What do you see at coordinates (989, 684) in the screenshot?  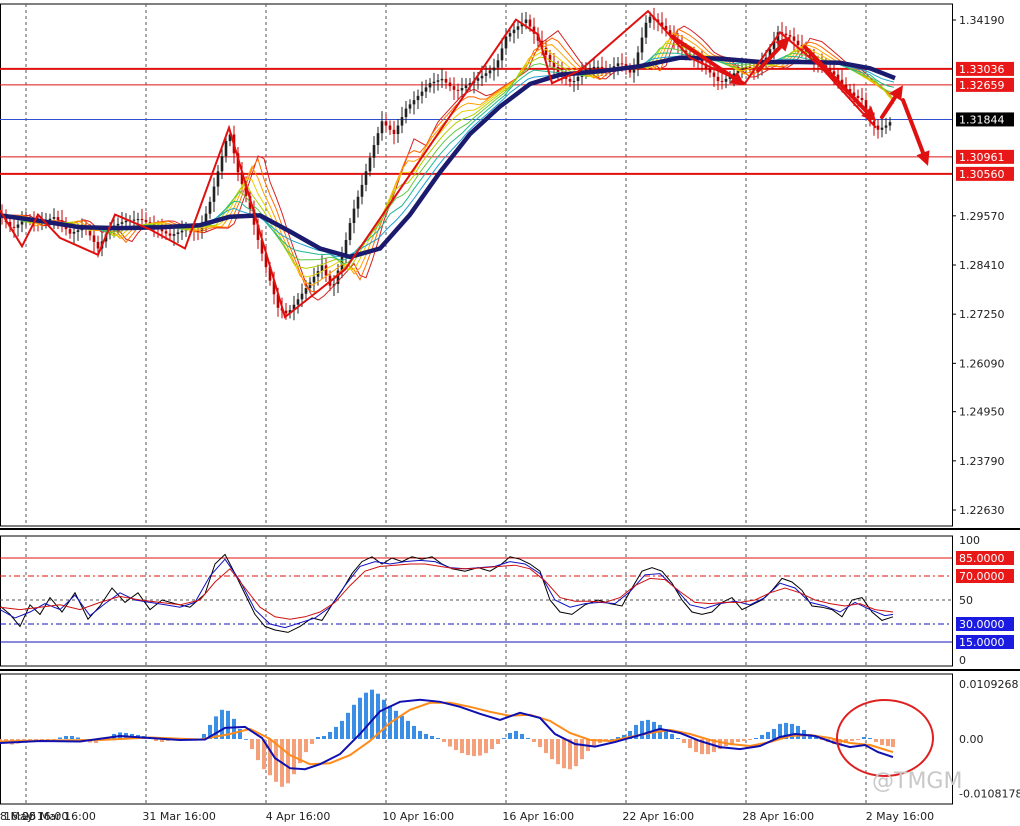 I see `macd-tick-label: 0.0109268` at bounding box center [989, 684].